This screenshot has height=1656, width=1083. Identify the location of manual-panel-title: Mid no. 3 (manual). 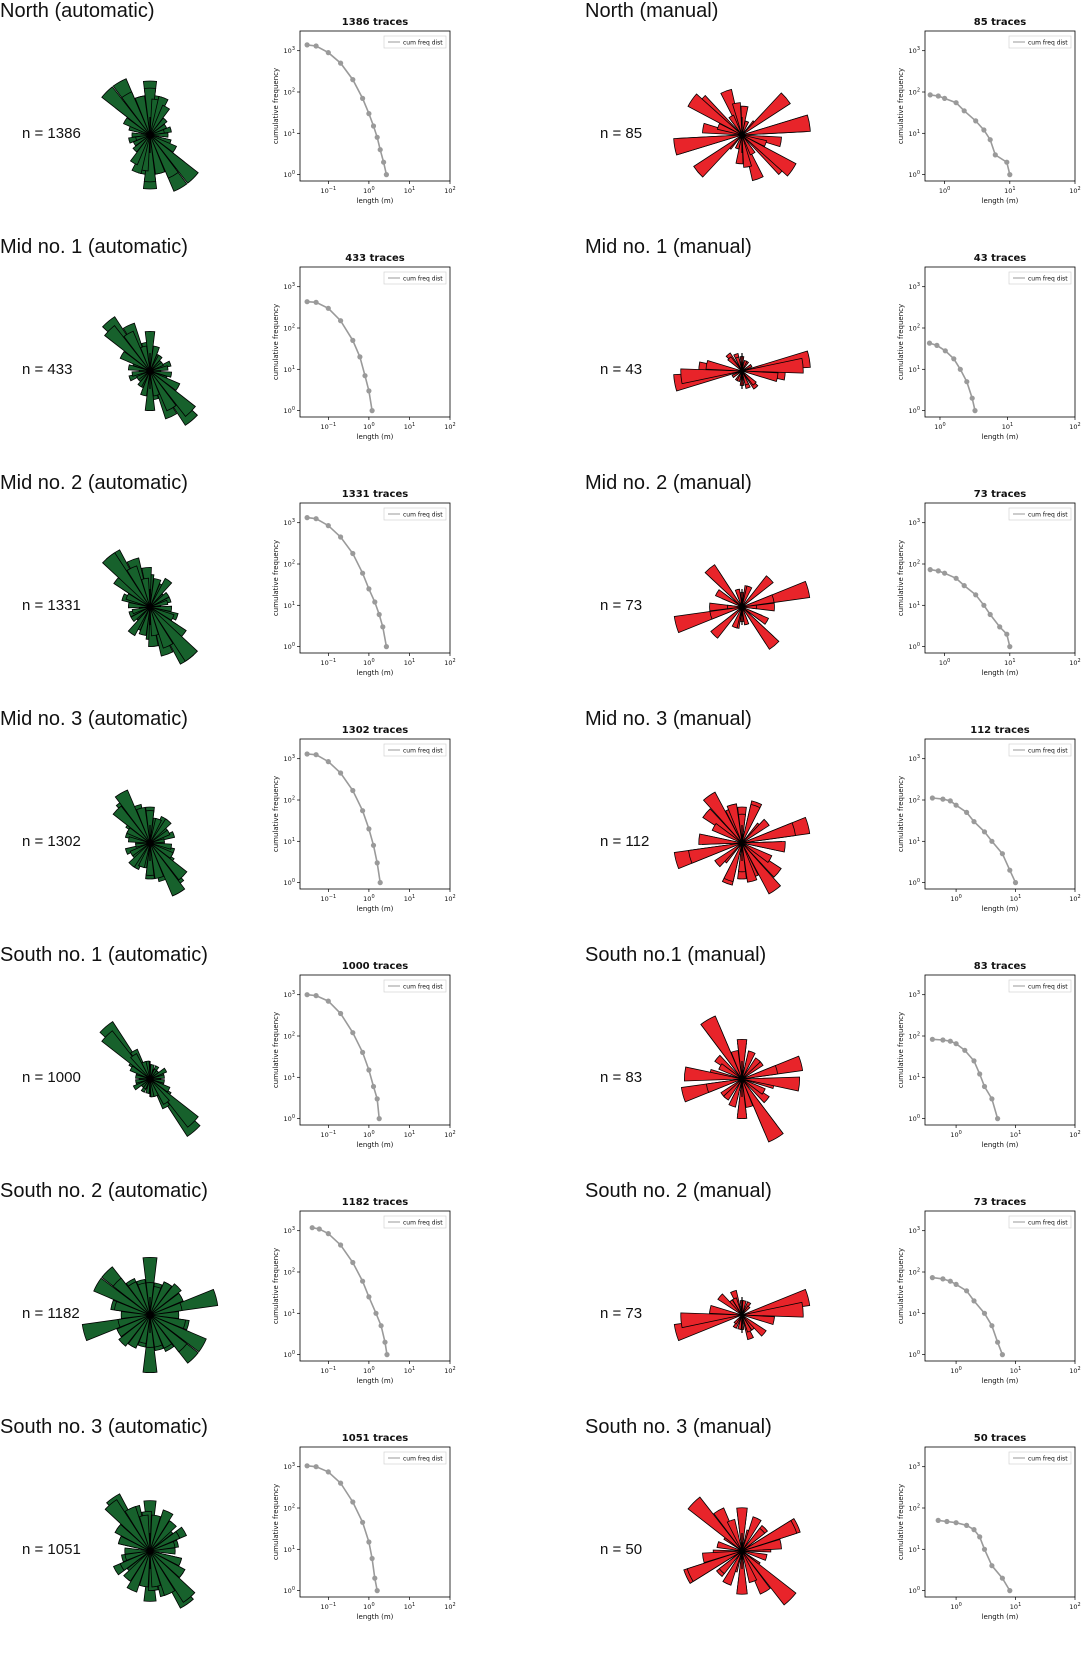
(668, 719).